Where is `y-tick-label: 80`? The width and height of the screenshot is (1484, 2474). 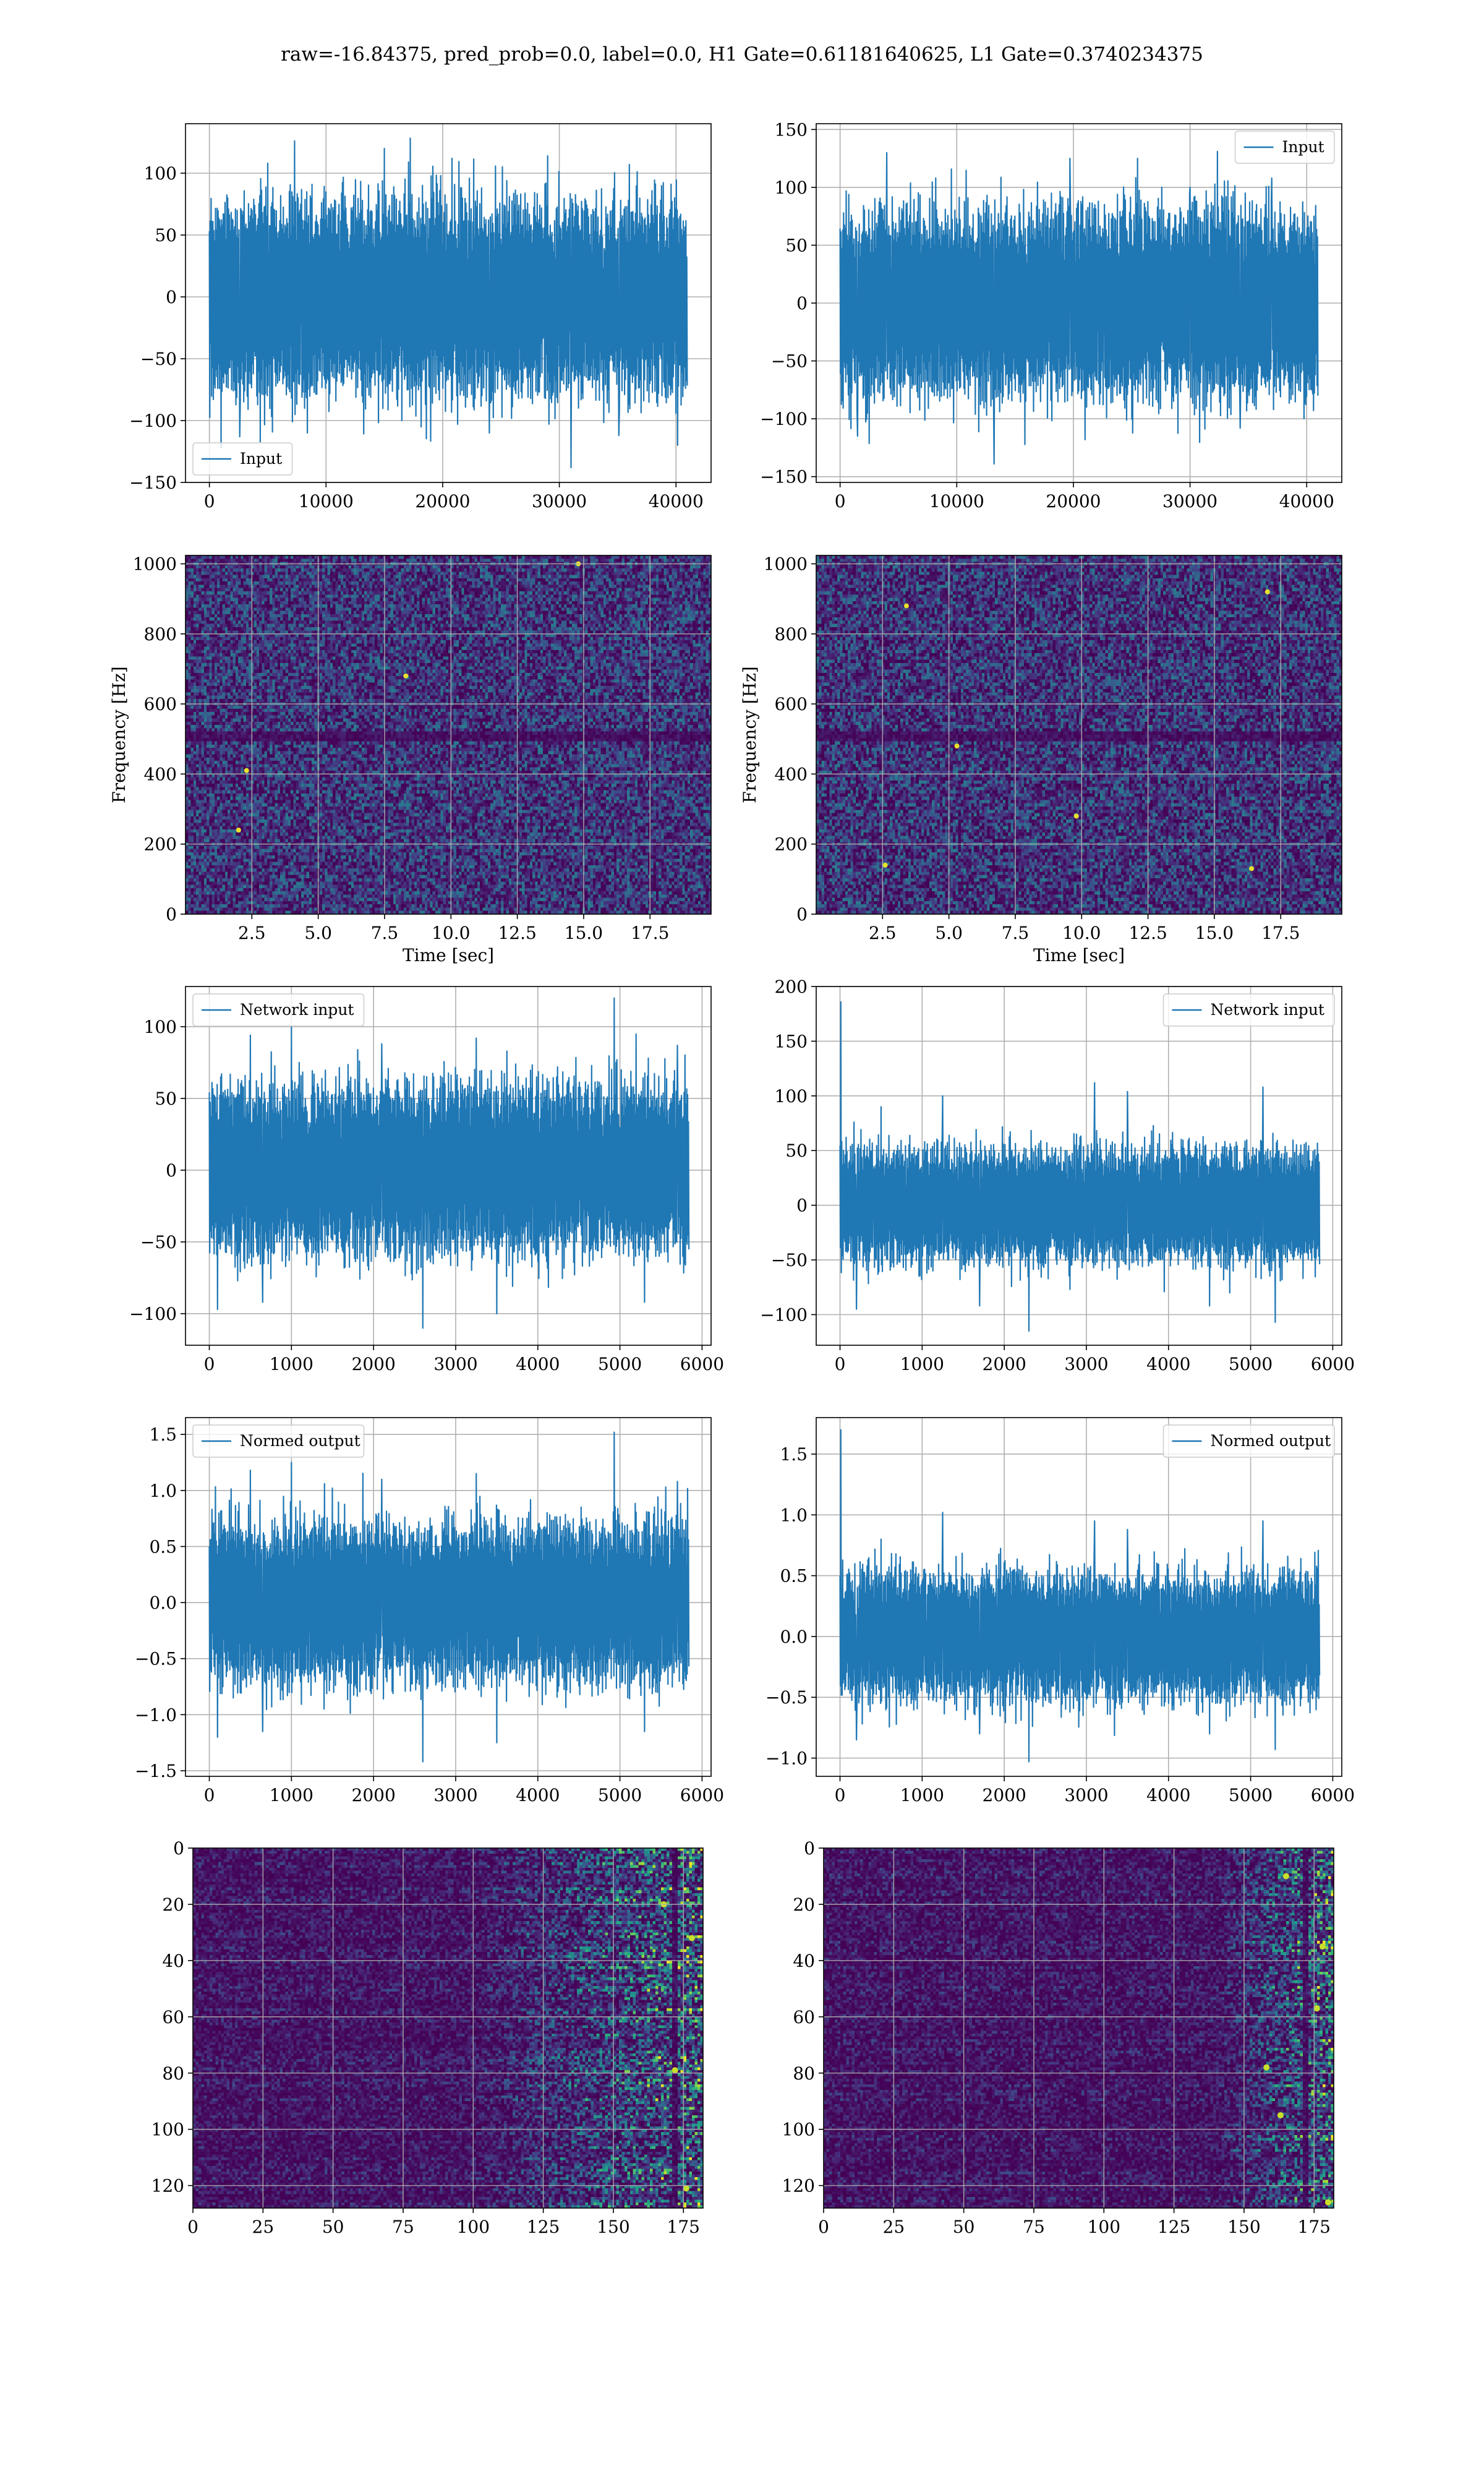
y-tick-label: 80 is located at coordinates (173, 2073).